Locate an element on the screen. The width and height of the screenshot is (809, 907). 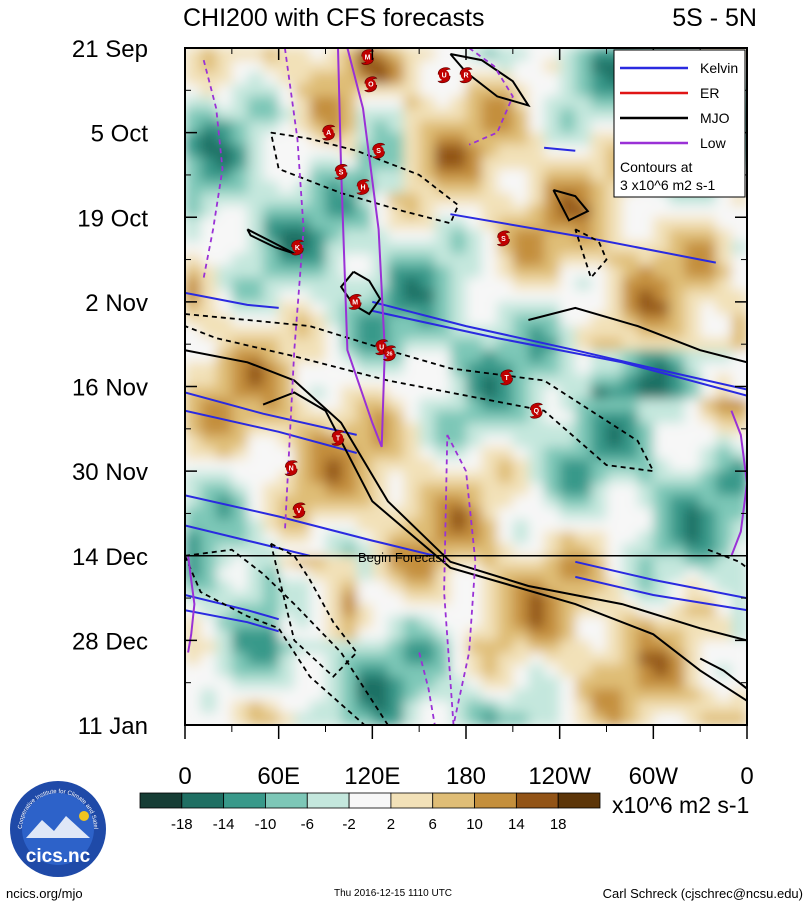
storm-label: Q is located at coordinates (537, 411).